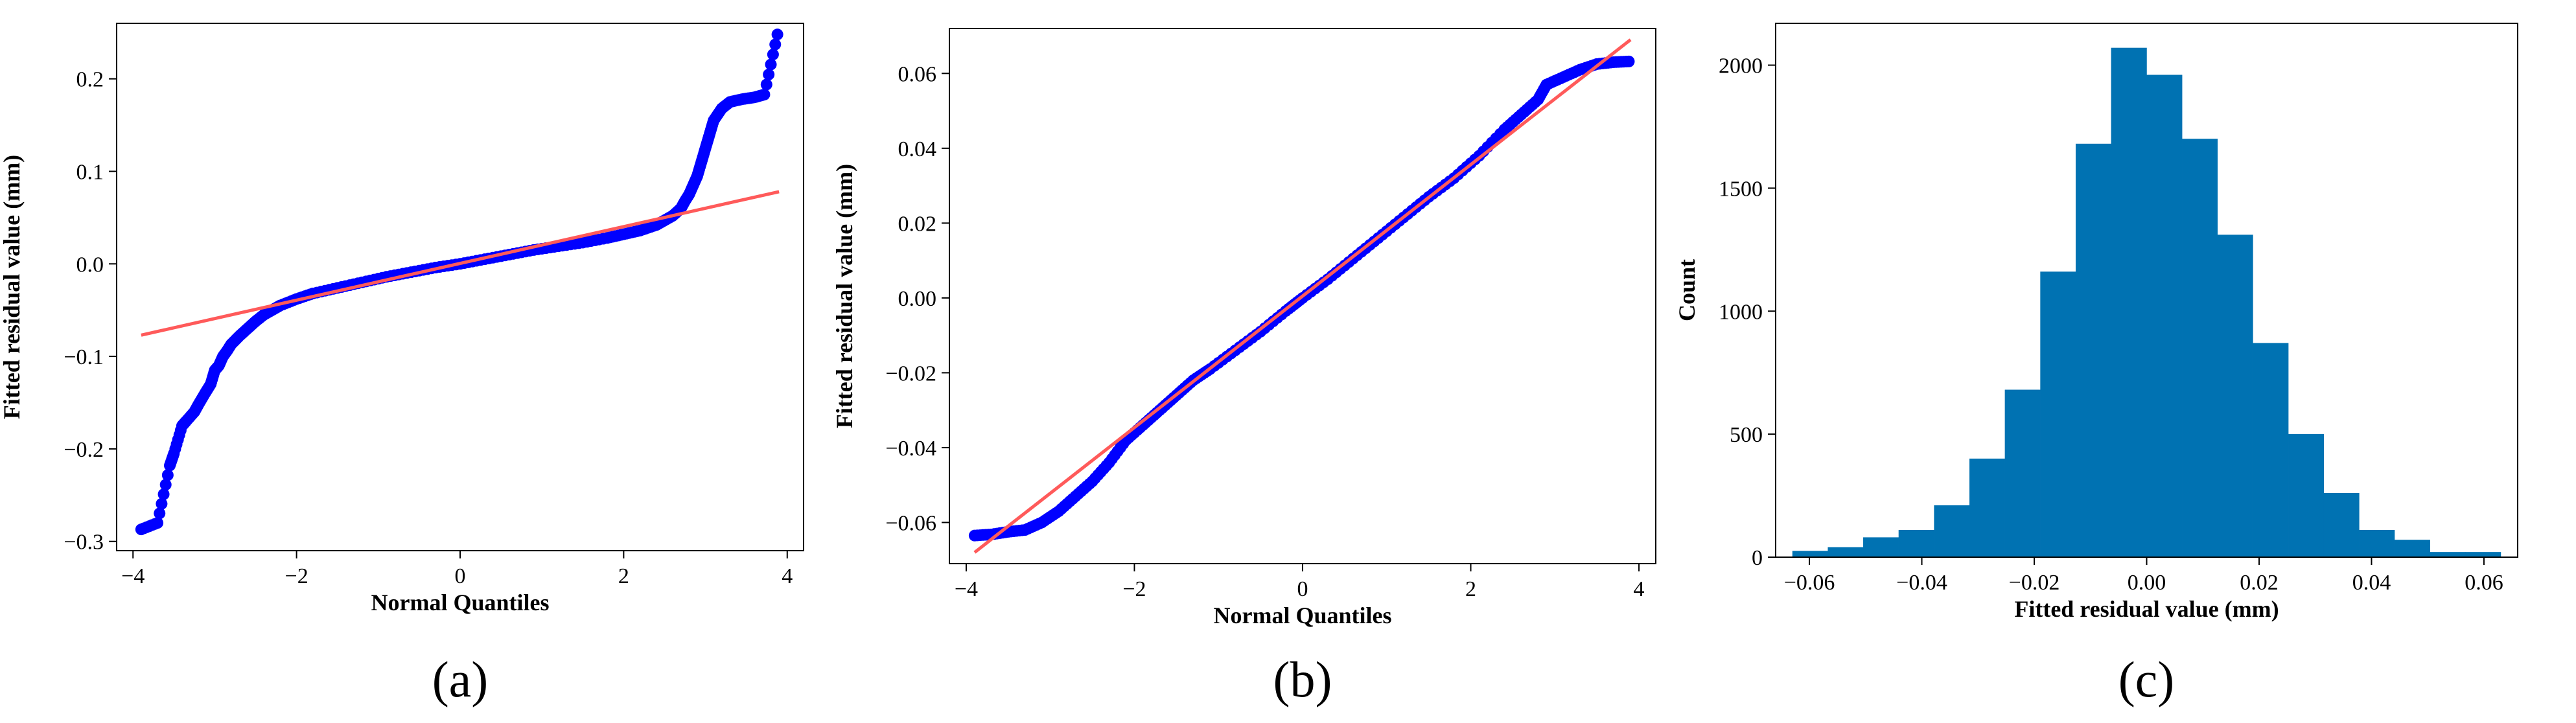 The width and height of the screenshot is (2576, 723). I want to click on x-tick-label: −0.02, so click(2035, 583).